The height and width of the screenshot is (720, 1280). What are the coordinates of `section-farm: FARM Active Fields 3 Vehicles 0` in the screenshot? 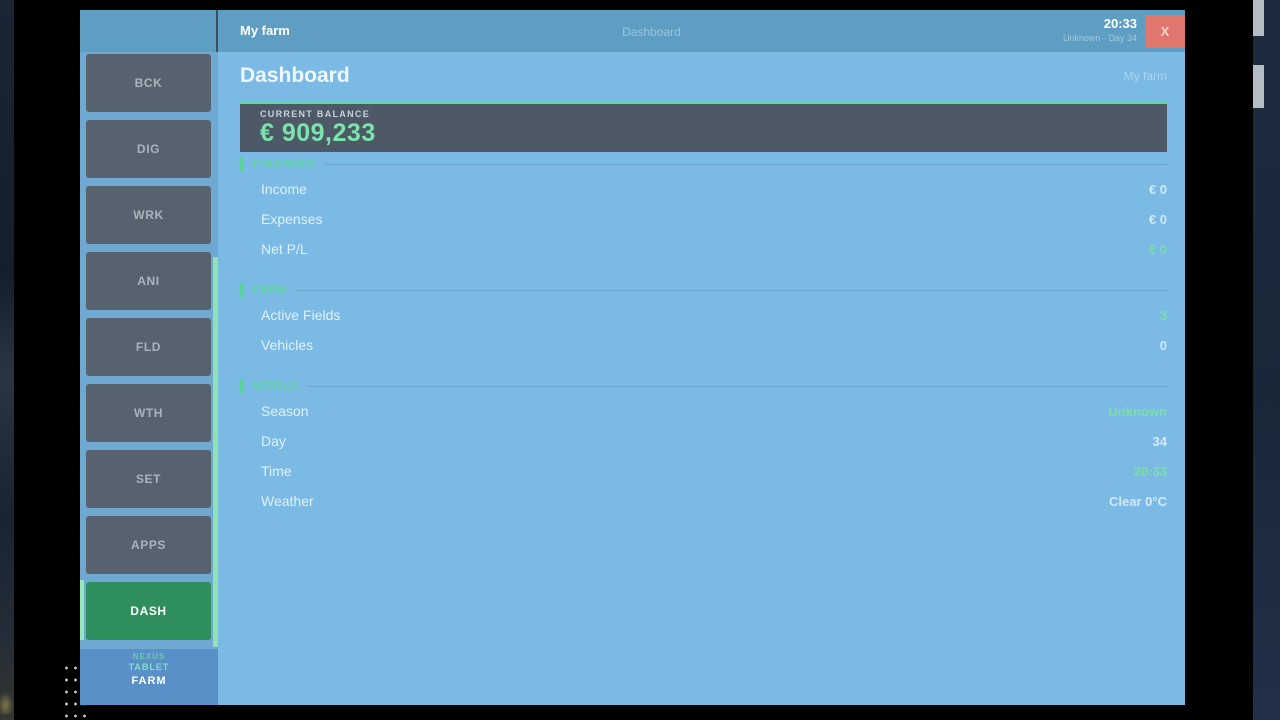 It's located at (703, 321).